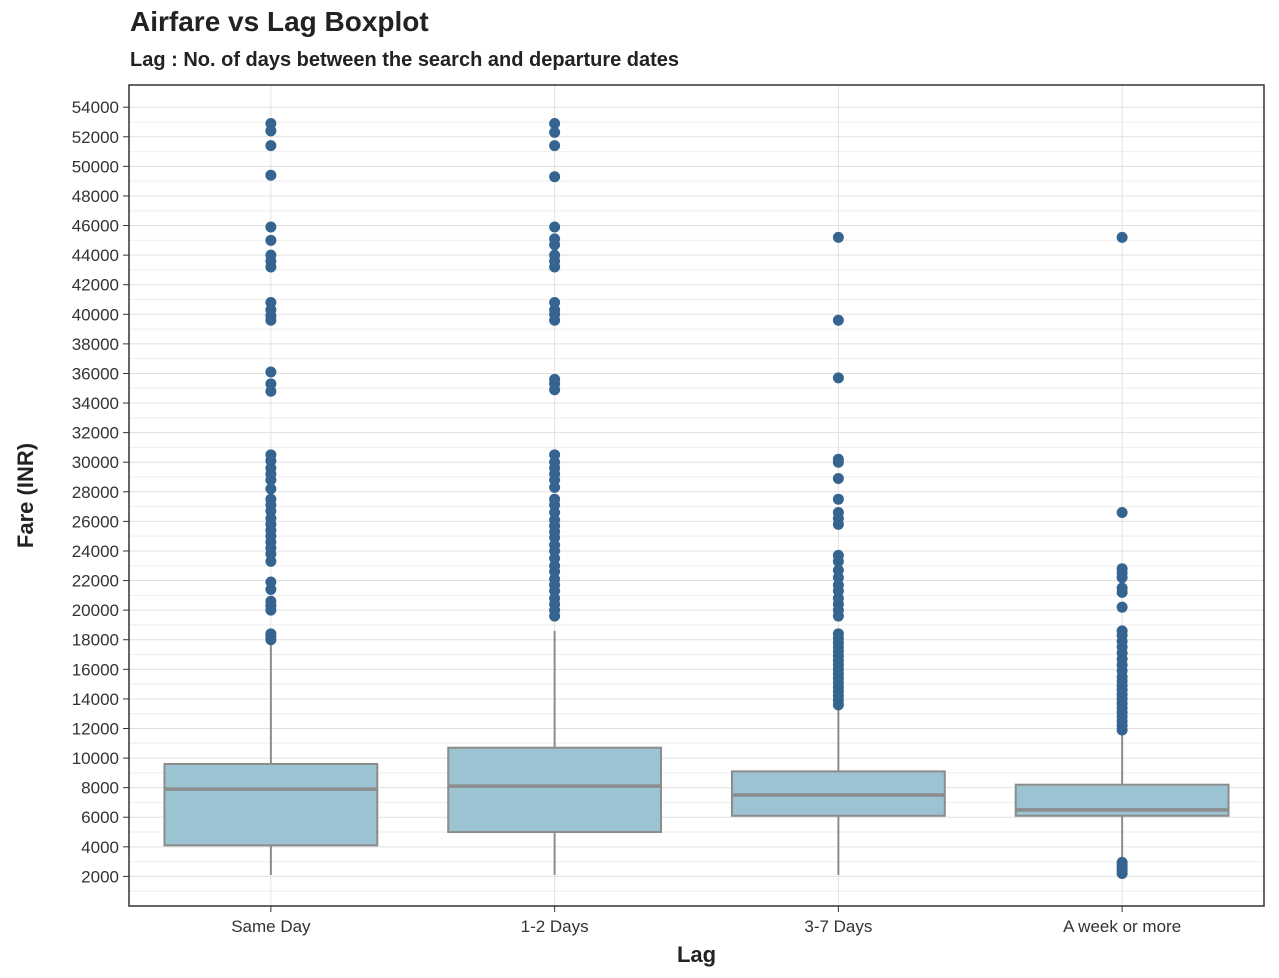  I want to click on y-tick-label: 46000, so click(95, 226).